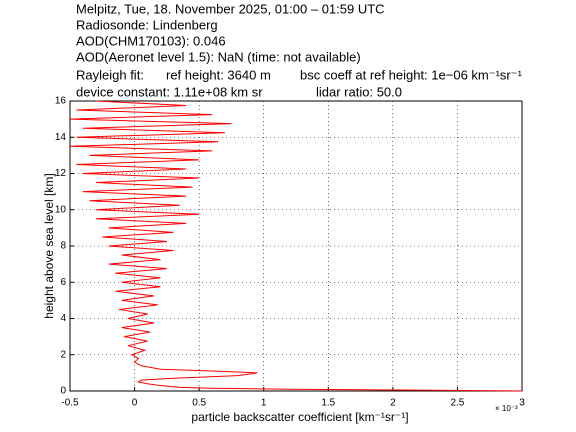 The height and width of the screenshot is (432, 576). What do you see at coordinates (457, 403) in the screenshot?
I see `x-tick-label: 2.5` at bounding box center [457, 403].